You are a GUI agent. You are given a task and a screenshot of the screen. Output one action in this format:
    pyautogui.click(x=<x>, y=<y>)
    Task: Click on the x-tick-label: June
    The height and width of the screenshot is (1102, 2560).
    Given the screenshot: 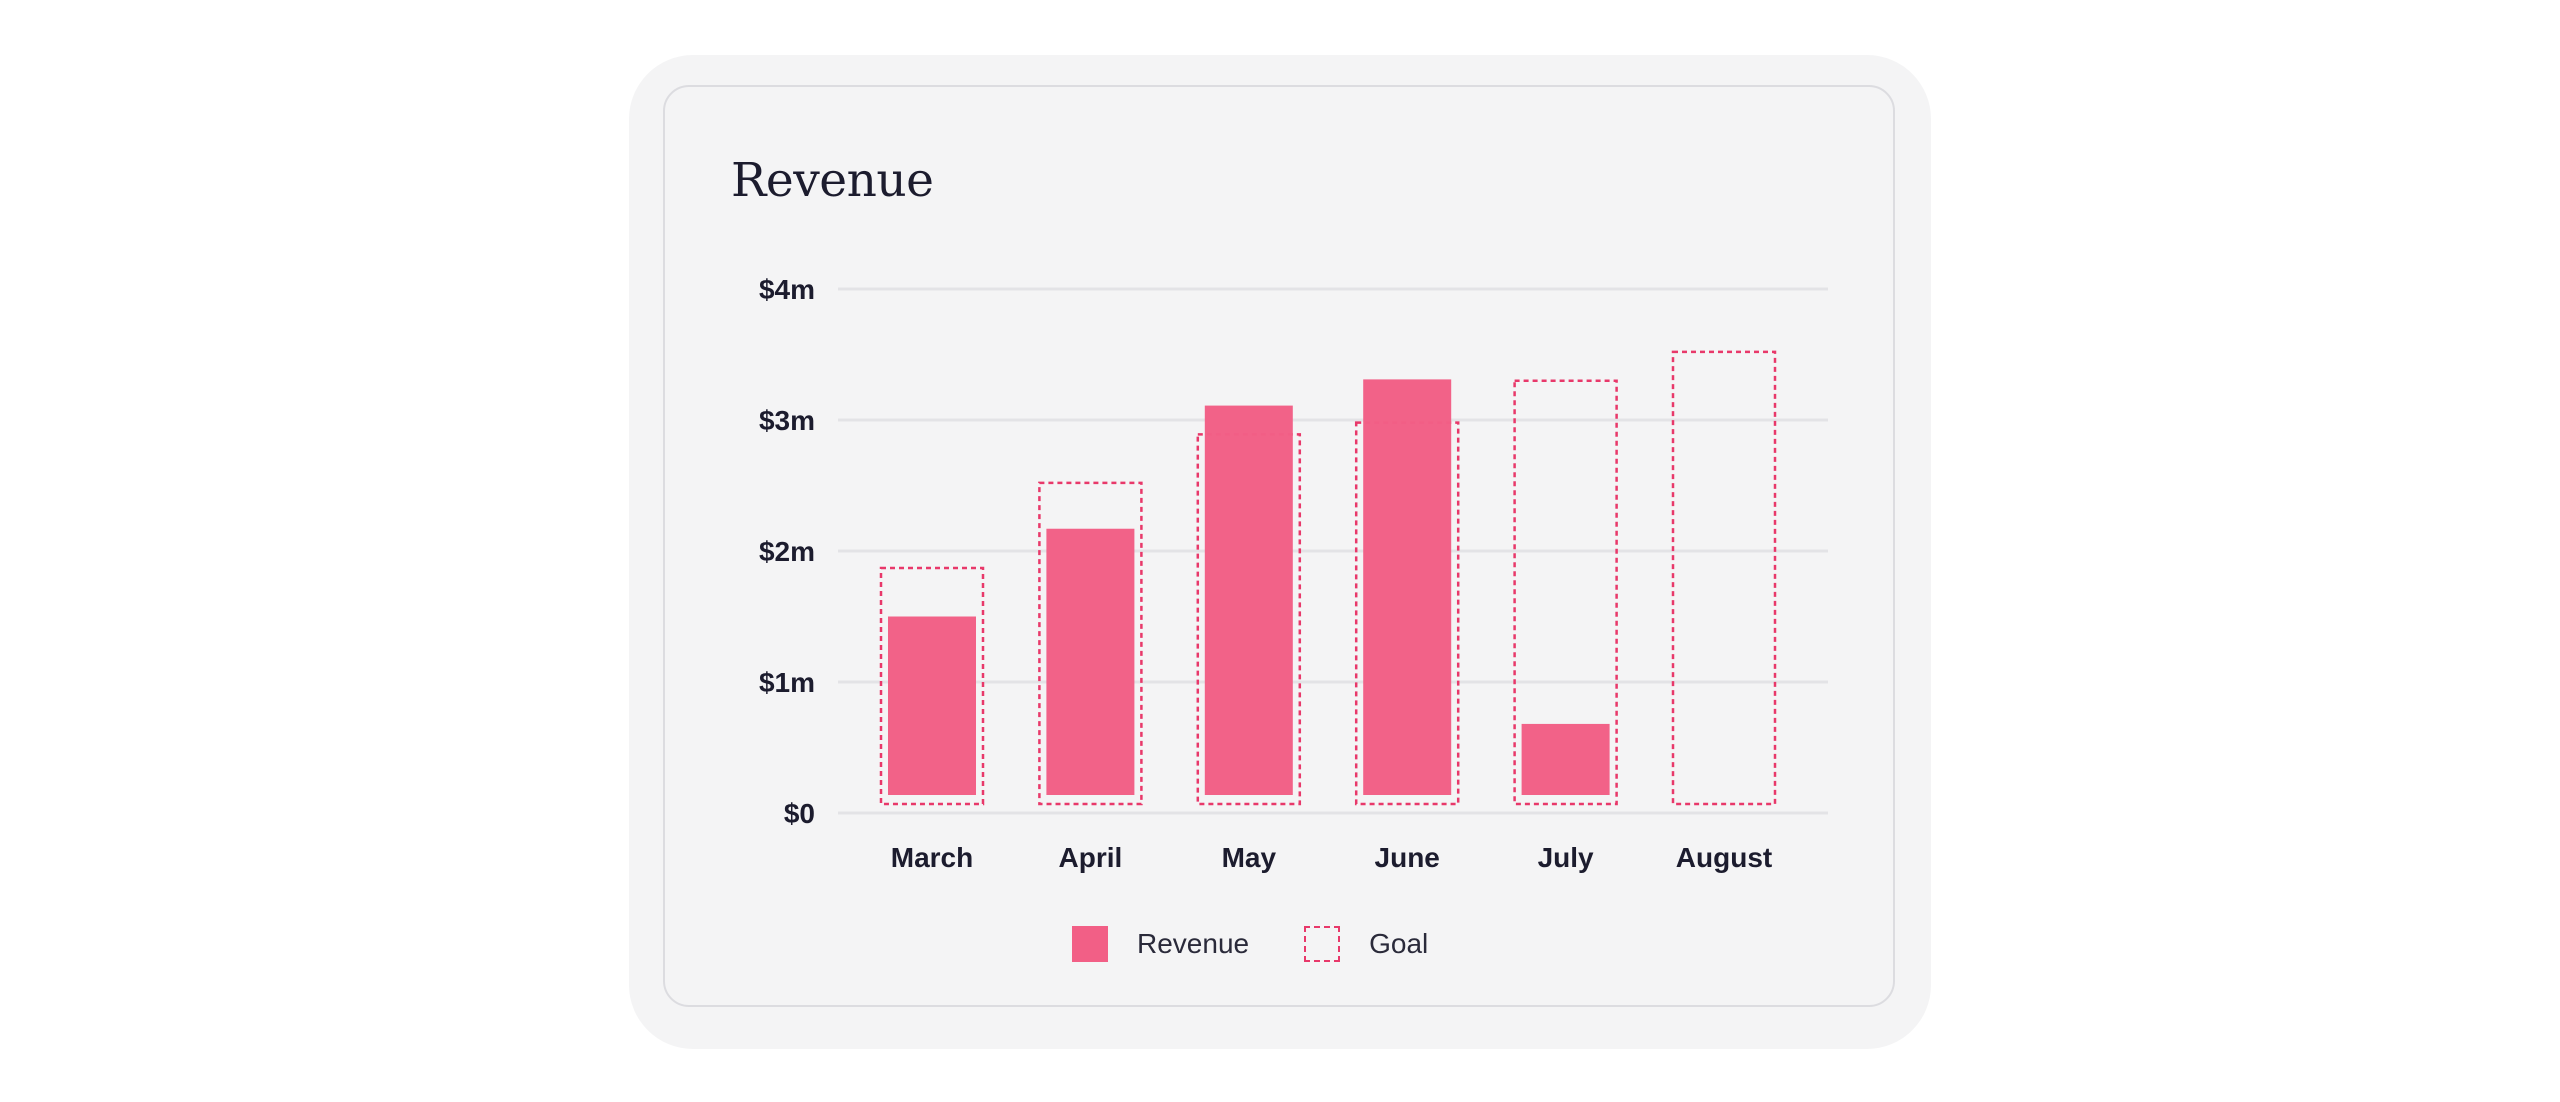 What is the action you would take?
    pyautogui.click(x=1407, y=857)
    